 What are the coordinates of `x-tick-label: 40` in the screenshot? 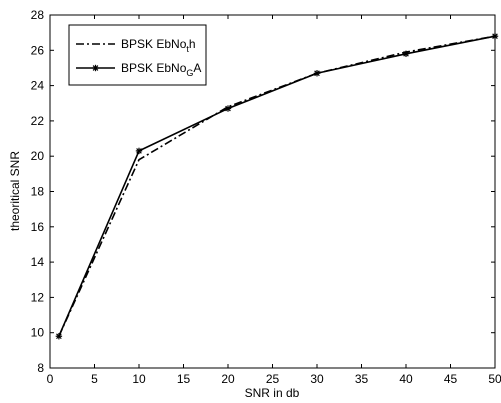 It's located at (406, 379).